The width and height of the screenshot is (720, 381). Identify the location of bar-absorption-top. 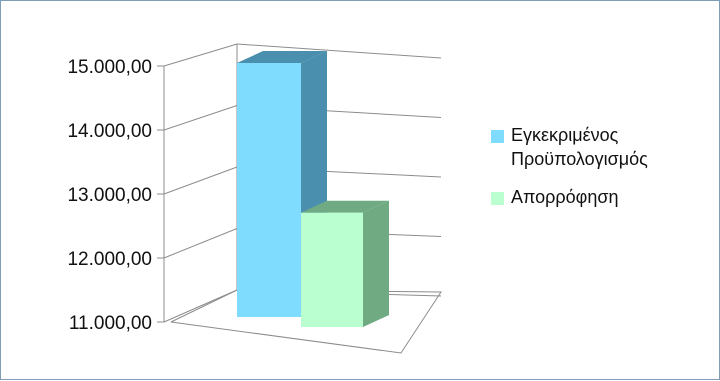
(345, 206).